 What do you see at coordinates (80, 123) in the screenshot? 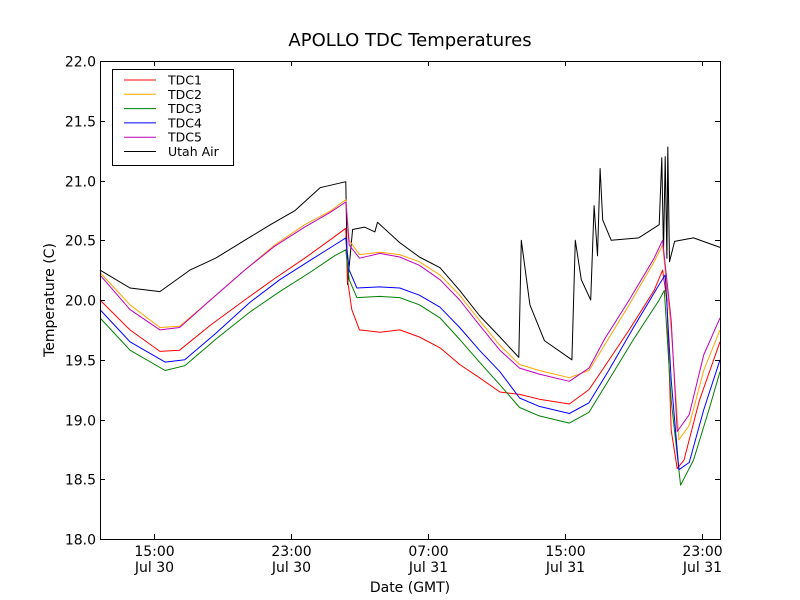
I see `y-tick-label: 21.5` at bounding box center [80, 123].